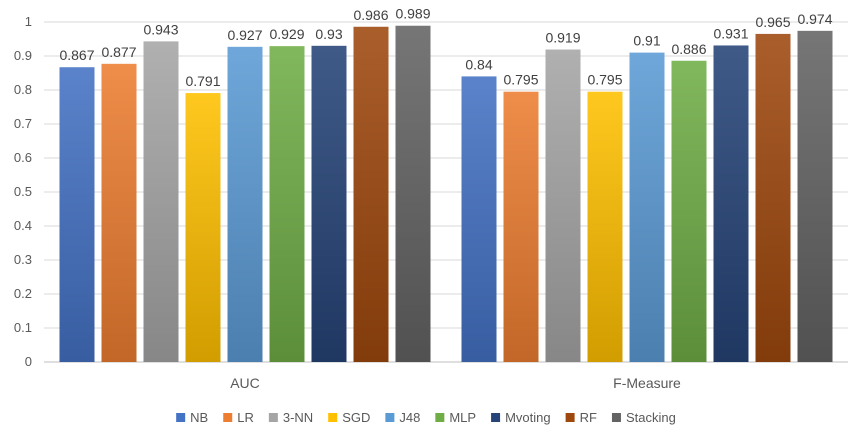 The height and width of the screenshot is (432, 852). Describe the element at coordinates (688, 49) in the screenshot. I see `data-label: 0.886` at that location.